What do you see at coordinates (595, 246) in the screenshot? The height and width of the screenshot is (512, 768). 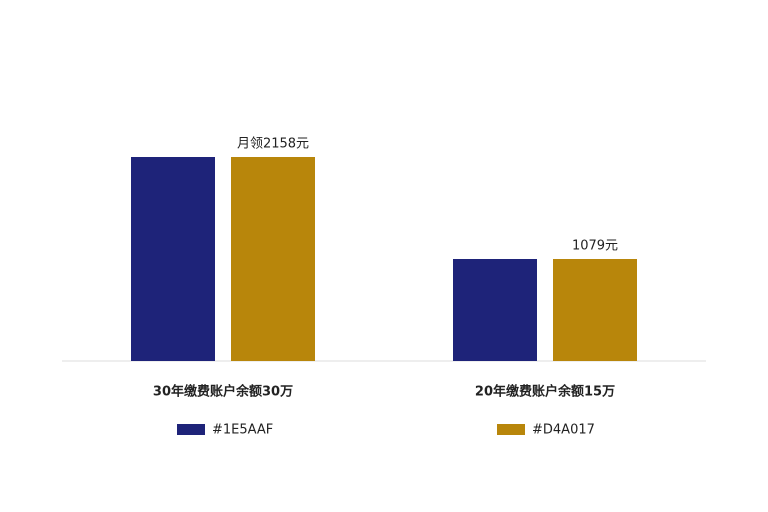 I see `data-label: 1079元` at bounding box center [595, 246].